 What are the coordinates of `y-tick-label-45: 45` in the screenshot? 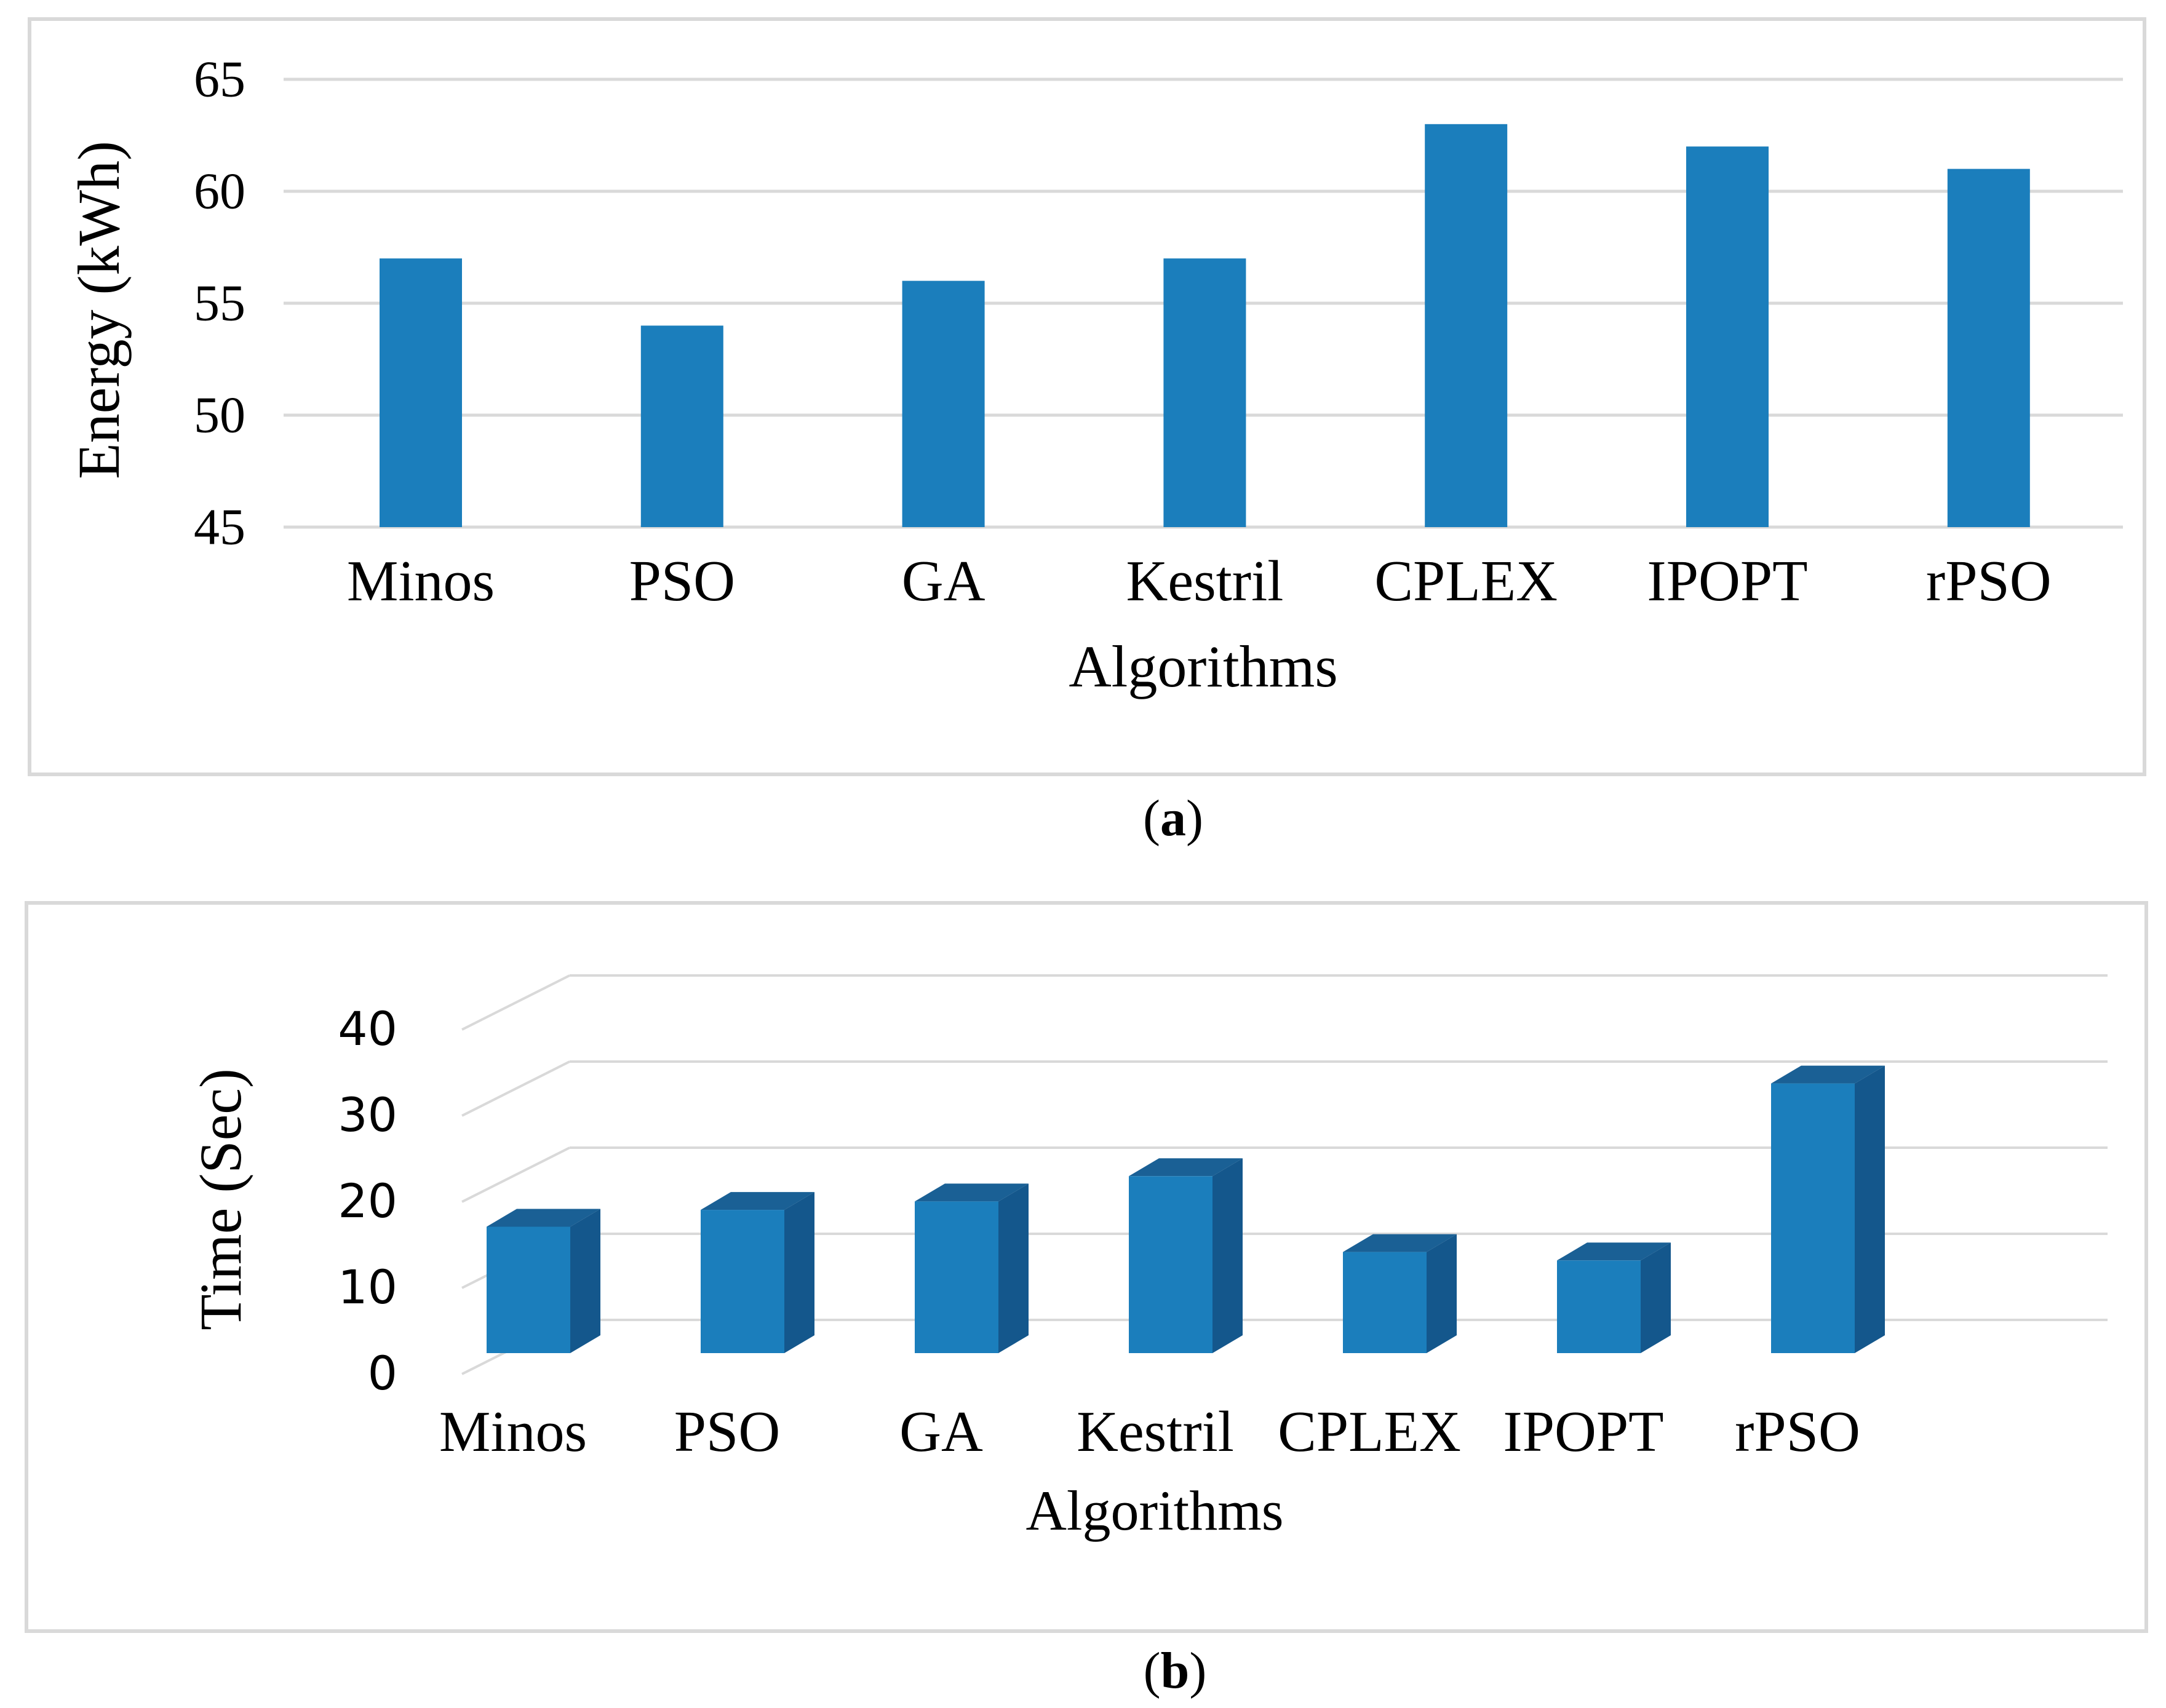 It's located at (219, 527).